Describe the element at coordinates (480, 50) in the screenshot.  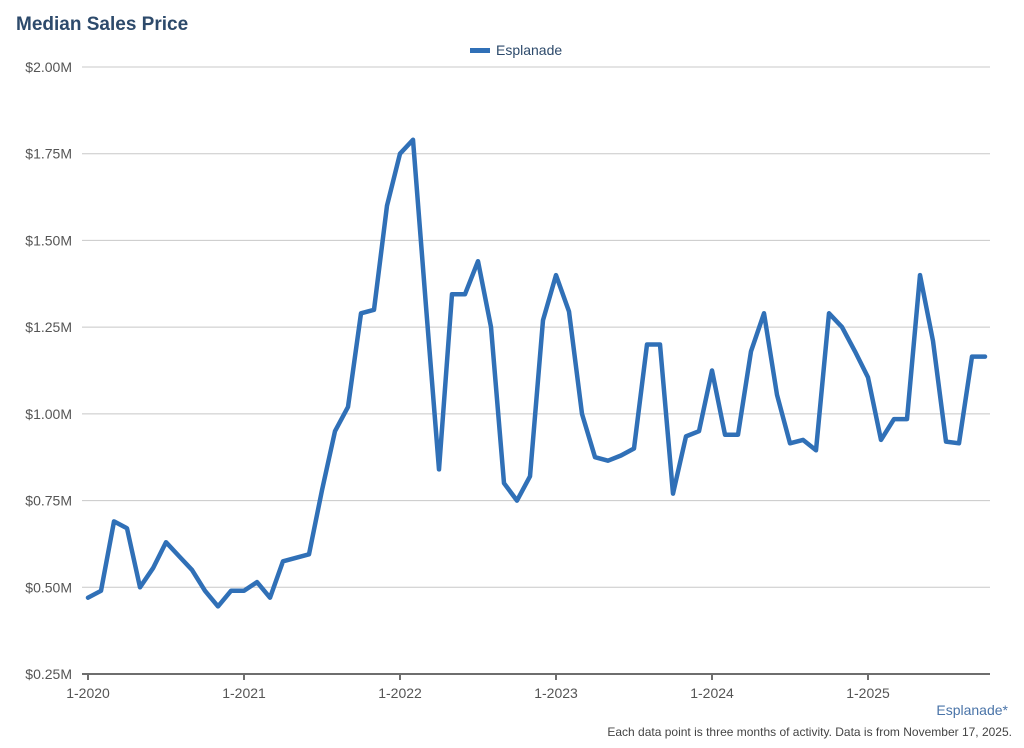
I see `legend-line-icon` at that location.